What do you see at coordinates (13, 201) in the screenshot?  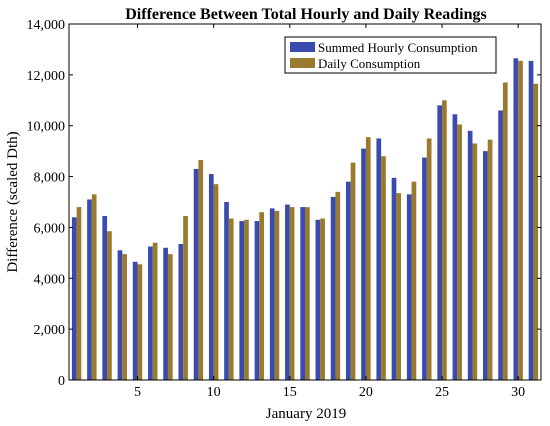 I see `y-axis-label: Difference (scaled Dth)` at bounding box center [13, 201].